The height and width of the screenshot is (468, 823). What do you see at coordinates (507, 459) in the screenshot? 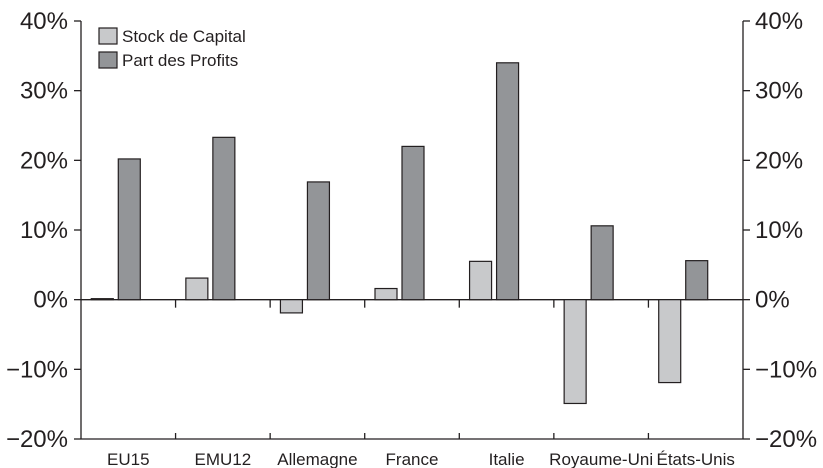
I see `category-label: Italie` at bounding box center [507, 459].